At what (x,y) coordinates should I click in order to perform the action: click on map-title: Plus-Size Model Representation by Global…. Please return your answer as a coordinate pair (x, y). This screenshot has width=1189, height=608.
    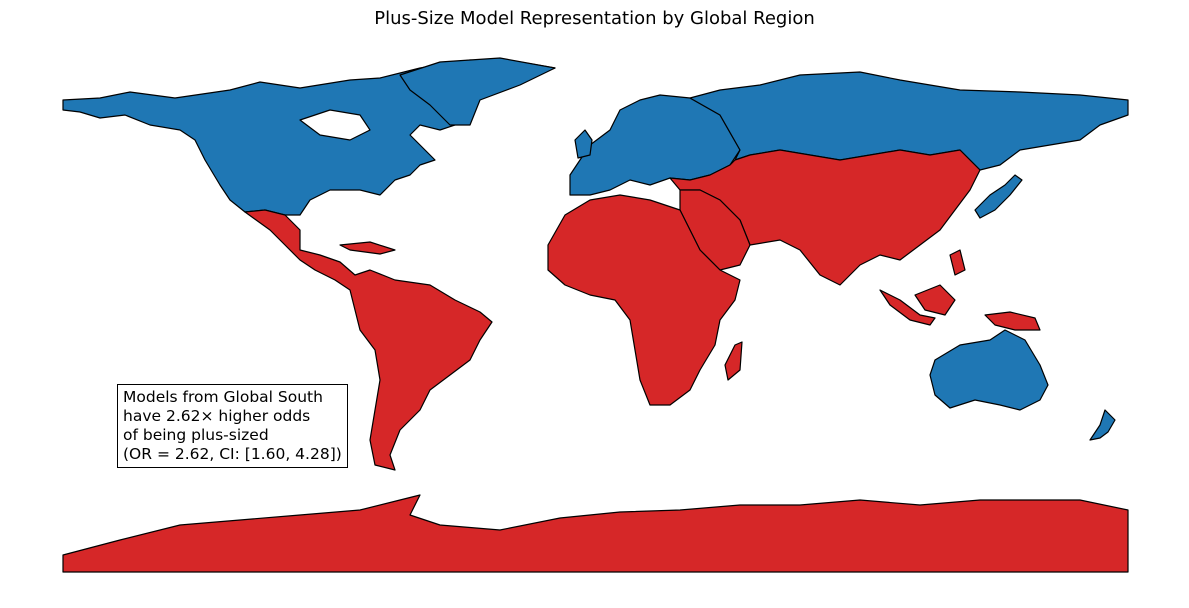
    Looking at the image, I should click on (594, 18).